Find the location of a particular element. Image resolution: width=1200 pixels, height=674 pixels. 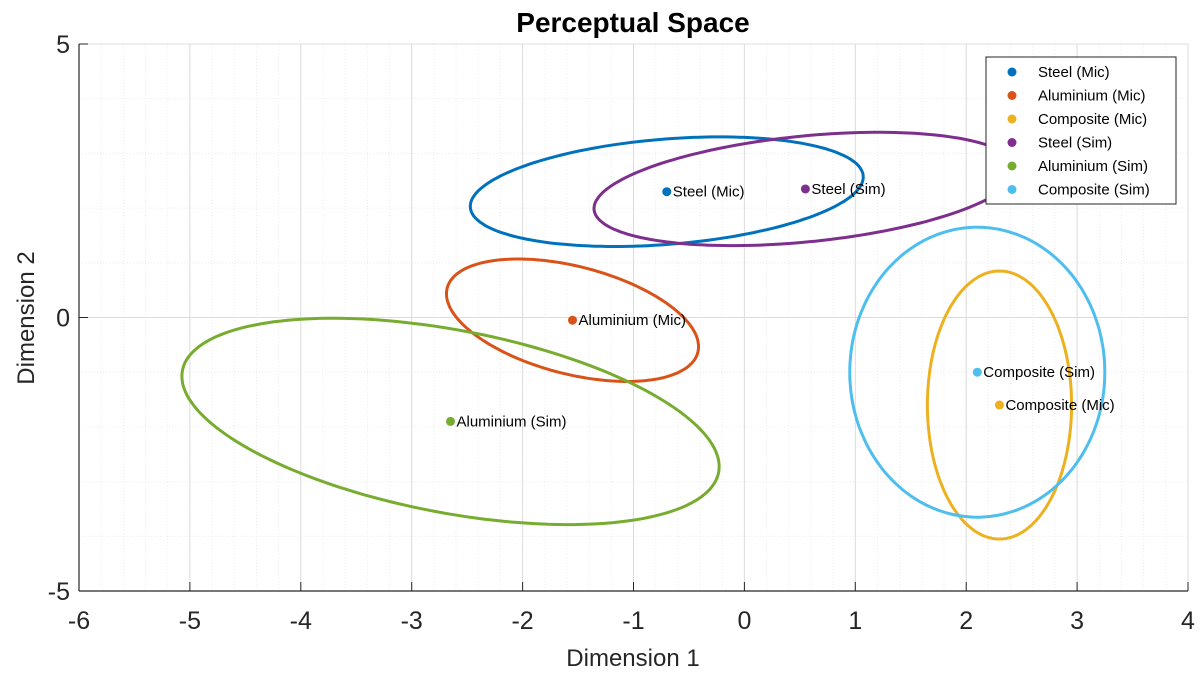

legend-marker-composite-mic is located at coordinates (1012, 119).